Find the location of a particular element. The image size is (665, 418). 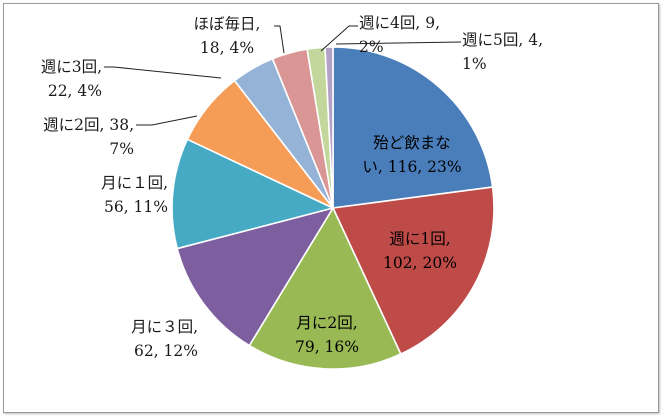

slice-label-line1: 殆ど飲まな is located at coordinates (412, 143).